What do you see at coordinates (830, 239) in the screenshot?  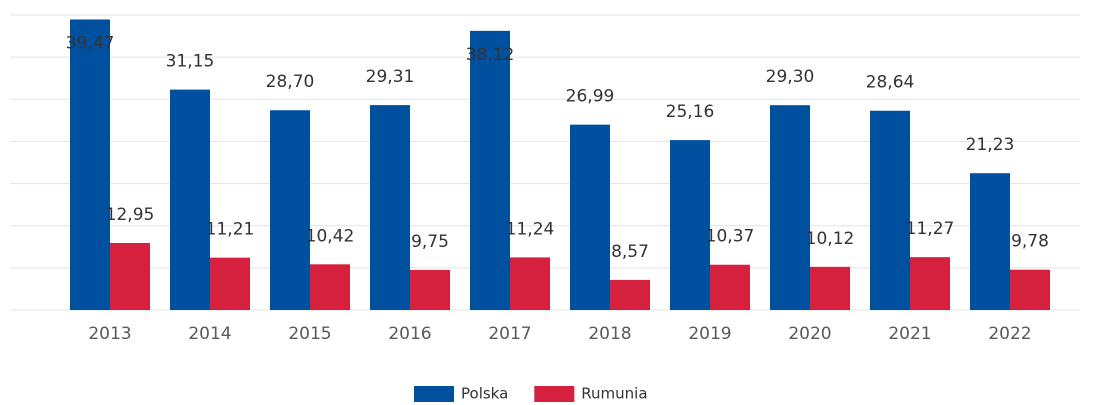 I see `data-label: 10,12` at bounding box center [830, 239].